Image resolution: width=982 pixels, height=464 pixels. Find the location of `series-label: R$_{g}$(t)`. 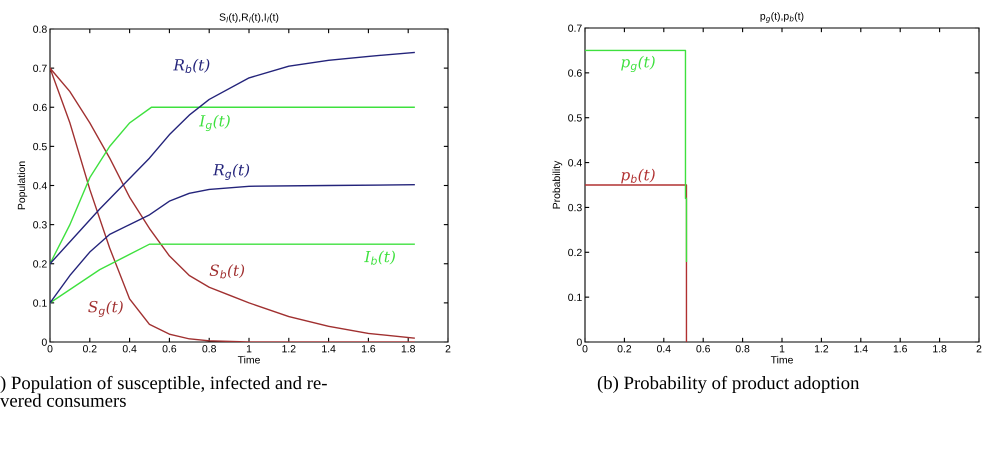

series-label: R$_{g}$(t) is located at coordinates (231, 172).